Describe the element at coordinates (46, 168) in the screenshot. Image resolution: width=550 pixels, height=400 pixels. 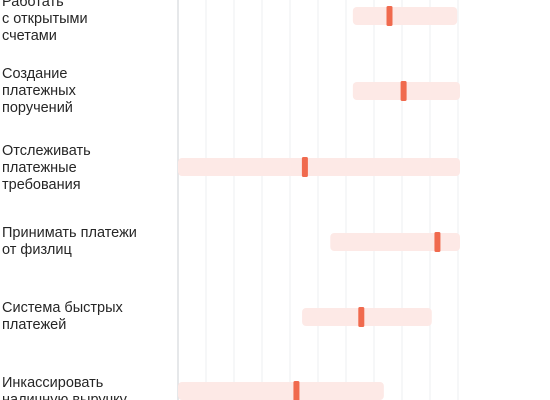
I see `category-label: Отслеживать платежные требования` at that location.